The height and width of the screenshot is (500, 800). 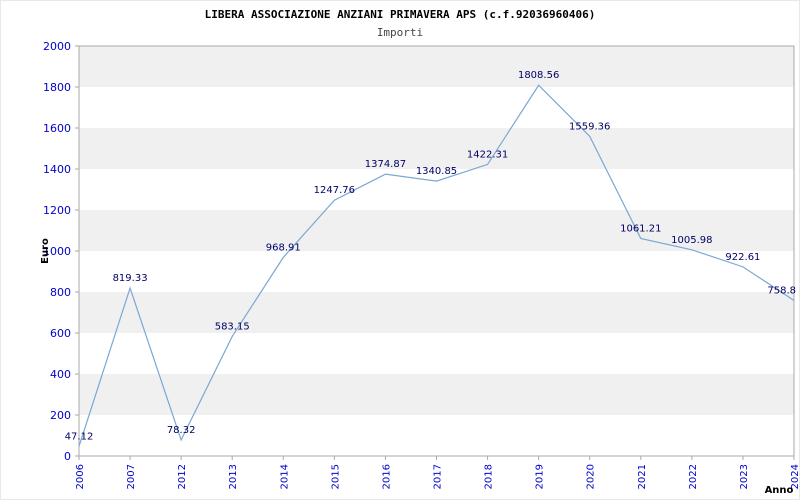 I want to click on y-tick-label: 2000, so click(x=57, y=46).